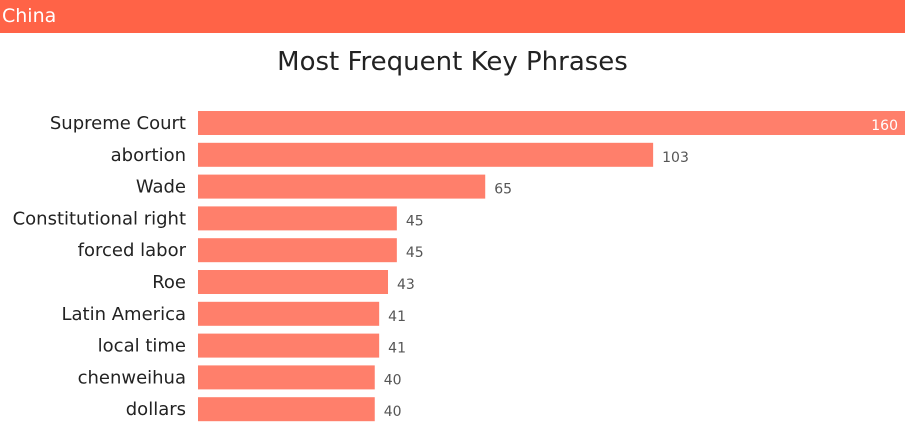  I want to click on category-label: Latin America, so click(124, 314).